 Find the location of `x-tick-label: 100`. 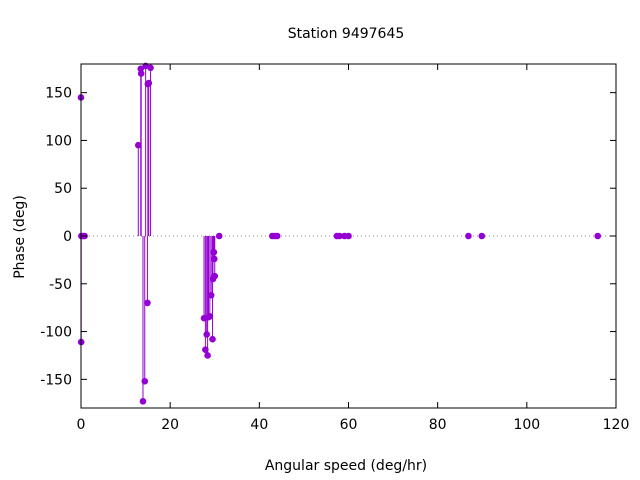

x-tick-label: 100 is located at coordinates (526, 425).